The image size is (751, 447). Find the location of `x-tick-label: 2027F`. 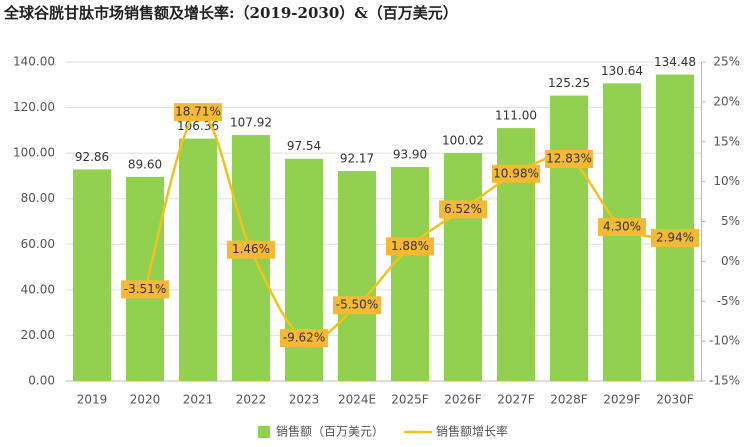

x-tick-label: 2027F is located at coordinates (516, 400).